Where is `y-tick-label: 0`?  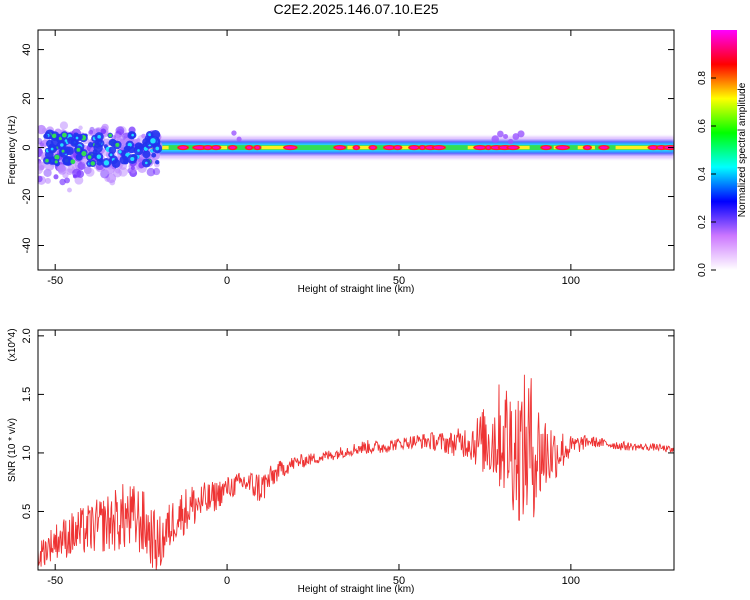
y-tick-label: 0 is located at coordinates (27, 147).